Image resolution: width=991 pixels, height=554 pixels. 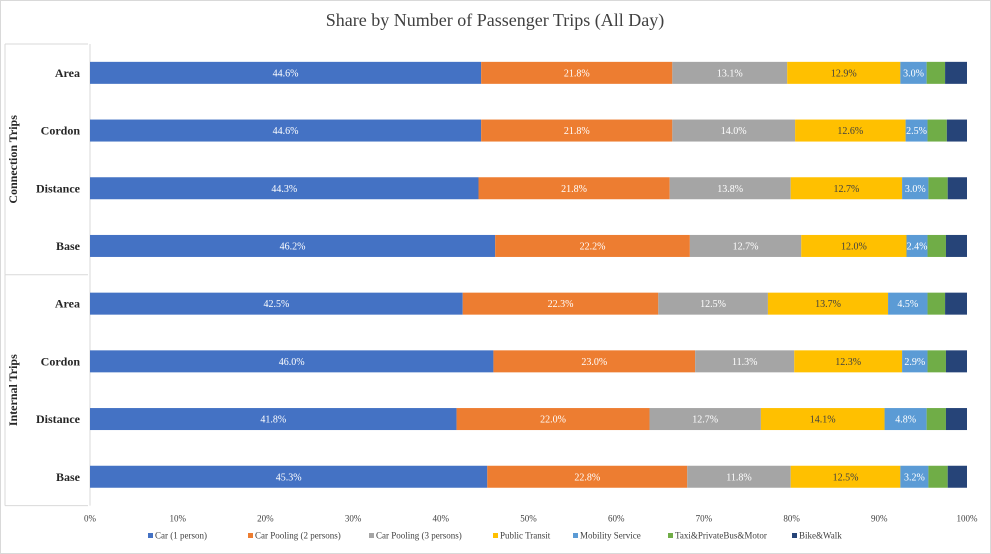 I want to click on data-label: 22.3%, so click(x=561, y=304).